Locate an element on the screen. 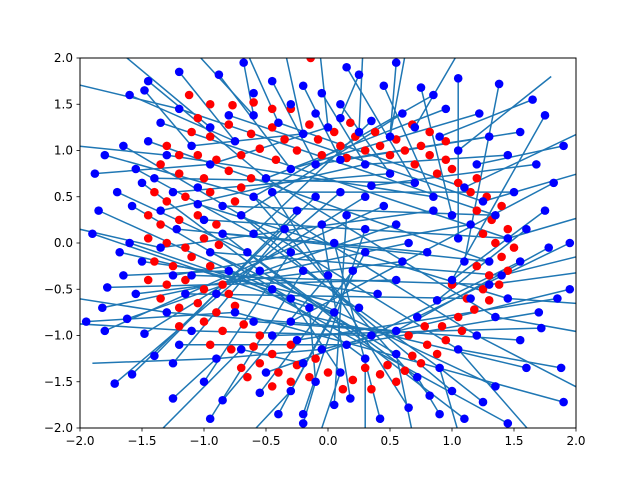  x-tick-label: 0.0 is located at coordinates (327, 441).